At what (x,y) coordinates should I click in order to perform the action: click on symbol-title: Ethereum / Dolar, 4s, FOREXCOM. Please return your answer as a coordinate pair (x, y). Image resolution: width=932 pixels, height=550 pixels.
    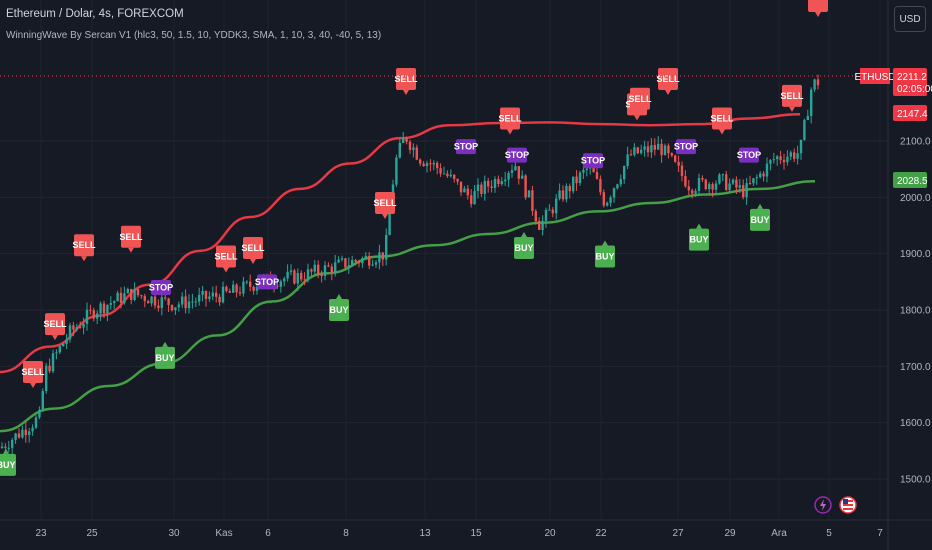
    Looking at the image, I should click on (95, 14).